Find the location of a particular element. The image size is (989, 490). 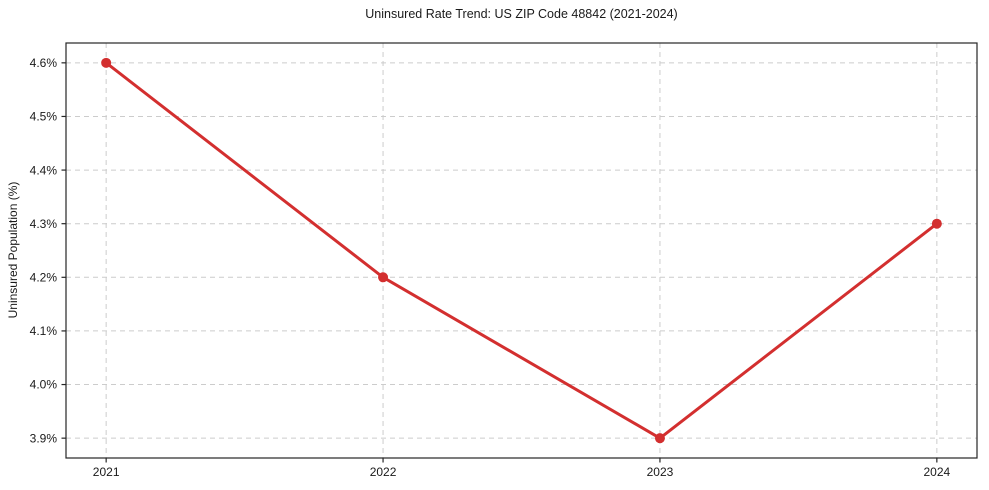

x-tick-label: 2024 is located at coordinates (936, 472).